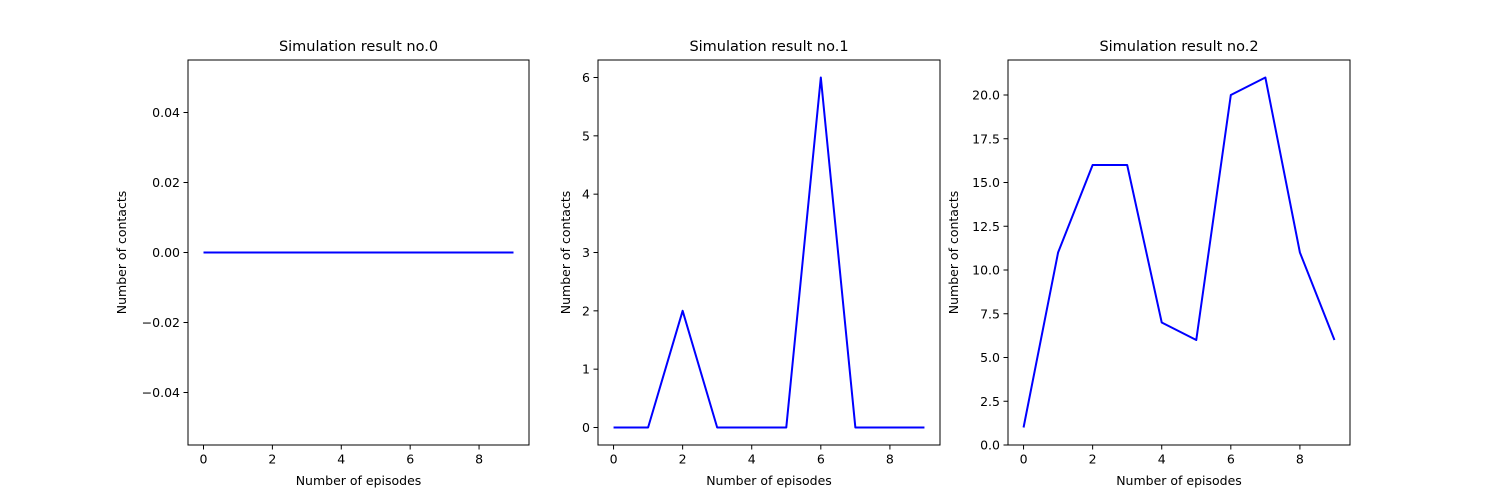 The image size is (1500, 500). Describe the element at coordinates (986, 182) in the screenshot. I see `y-tick-label: 15.0` at that location.